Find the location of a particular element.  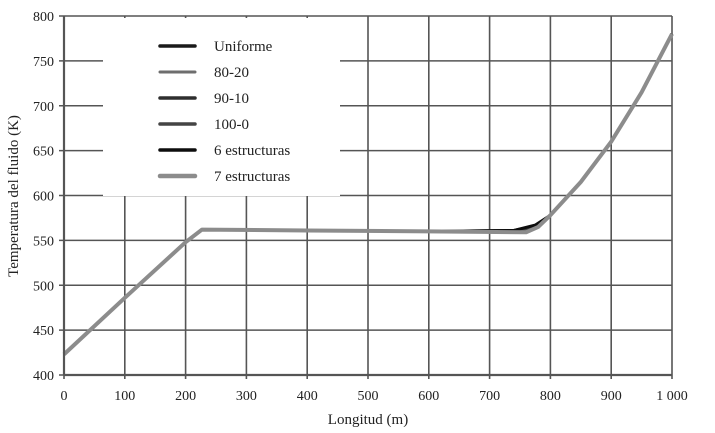

y-tick-labels: 400 450 500 550 600 650 700 750 800 is located at coordinates (43, 197).